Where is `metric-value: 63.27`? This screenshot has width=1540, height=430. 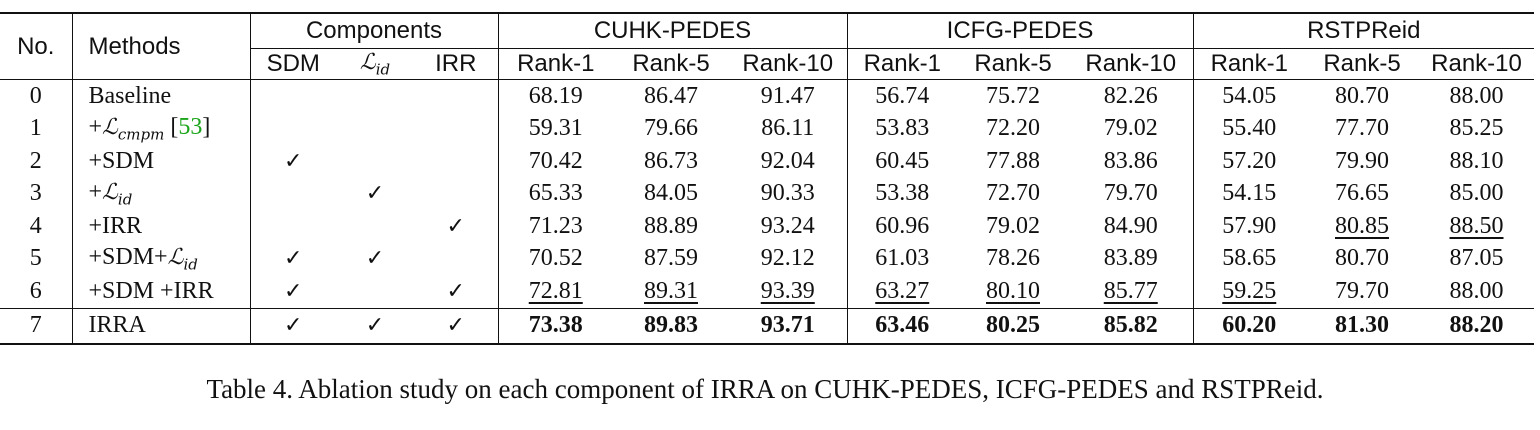 metric-value: 63.27 is located at coordinates (902, 290).